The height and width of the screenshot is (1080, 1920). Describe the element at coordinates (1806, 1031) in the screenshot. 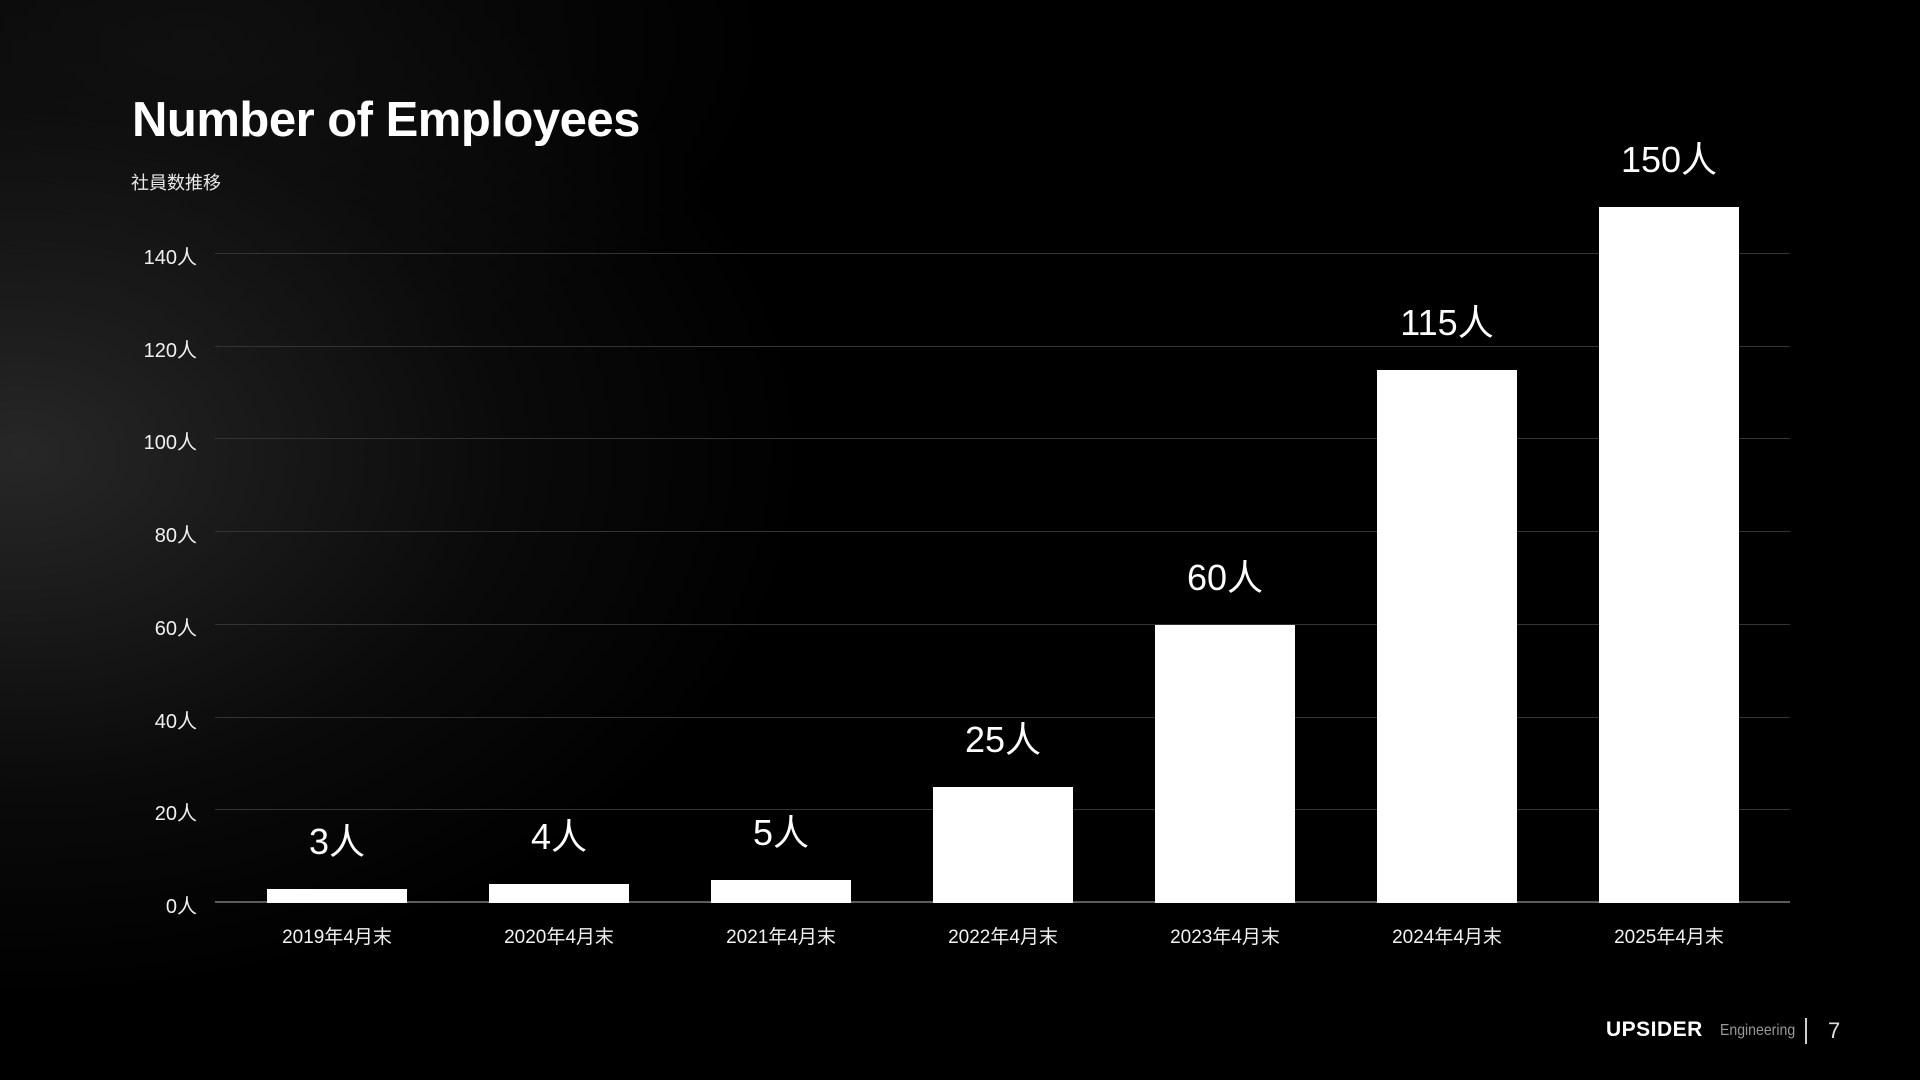

I see `footer-divider` at that location.